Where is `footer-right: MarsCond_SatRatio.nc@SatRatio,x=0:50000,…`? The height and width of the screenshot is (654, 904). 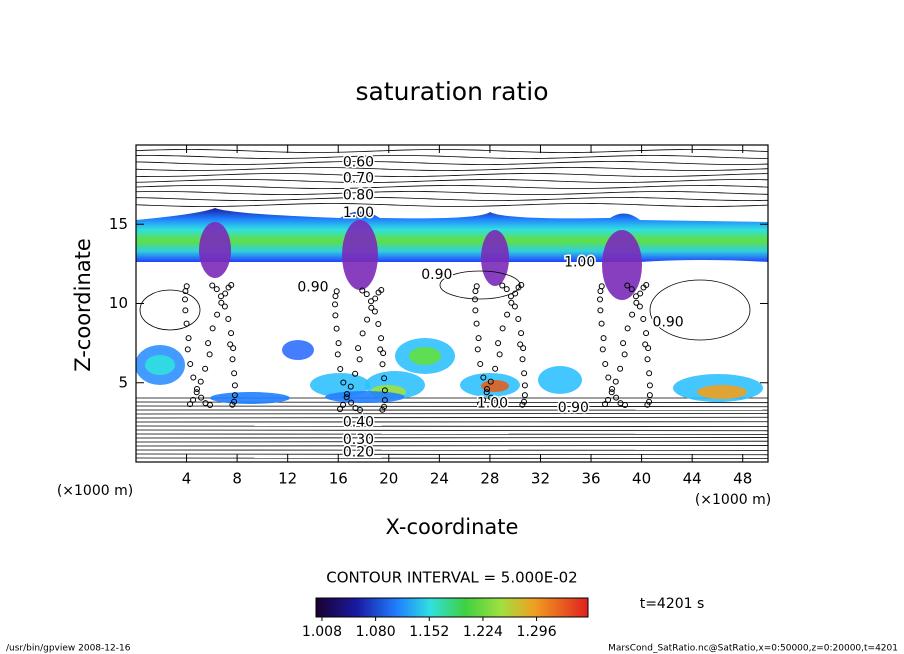
footer-right: MarsCond_SatRatio.nc@SatRatio,x=0:50000,… is located at coordinates (753, 649).